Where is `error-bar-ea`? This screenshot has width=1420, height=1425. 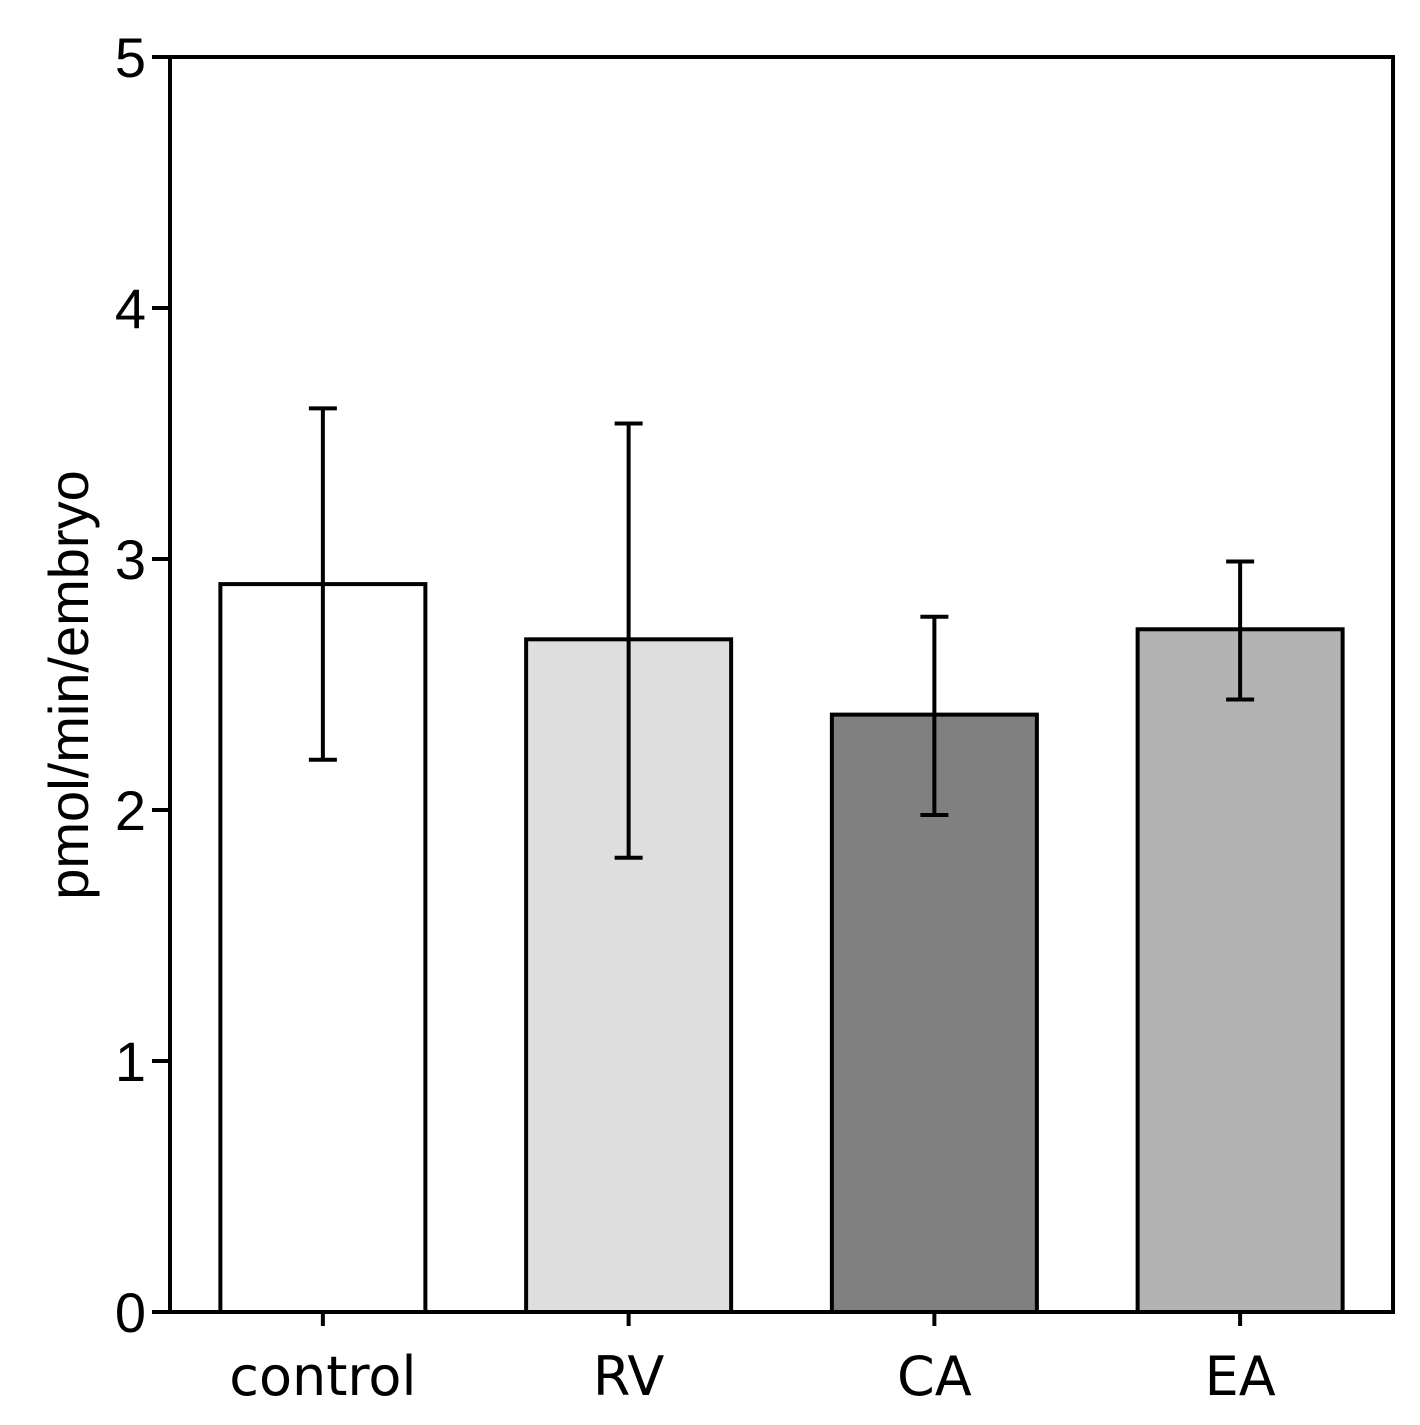 error-bar-ea is located at coordinates (1240, 630).